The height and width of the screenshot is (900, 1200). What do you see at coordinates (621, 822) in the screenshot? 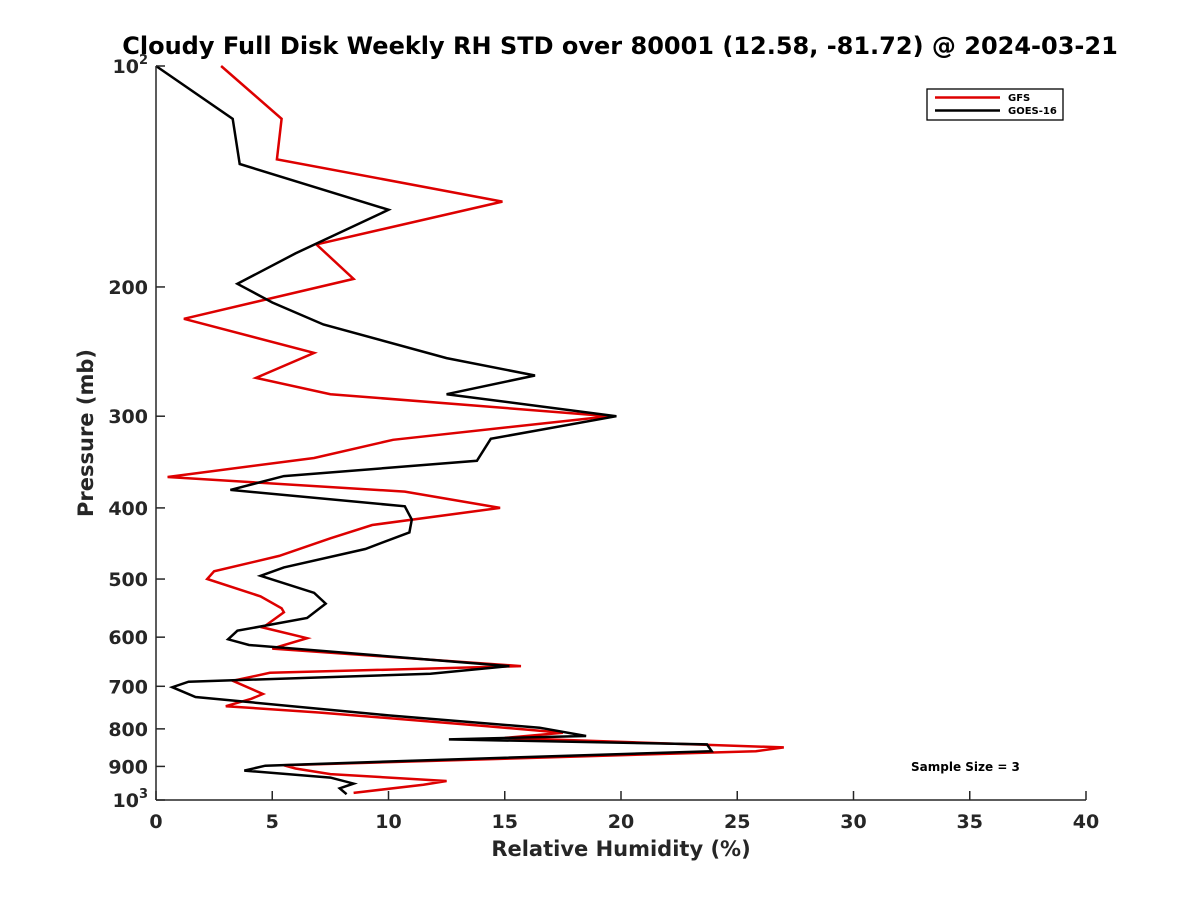
I see `x-tick-label: 20` at bounding box center [621, 822].